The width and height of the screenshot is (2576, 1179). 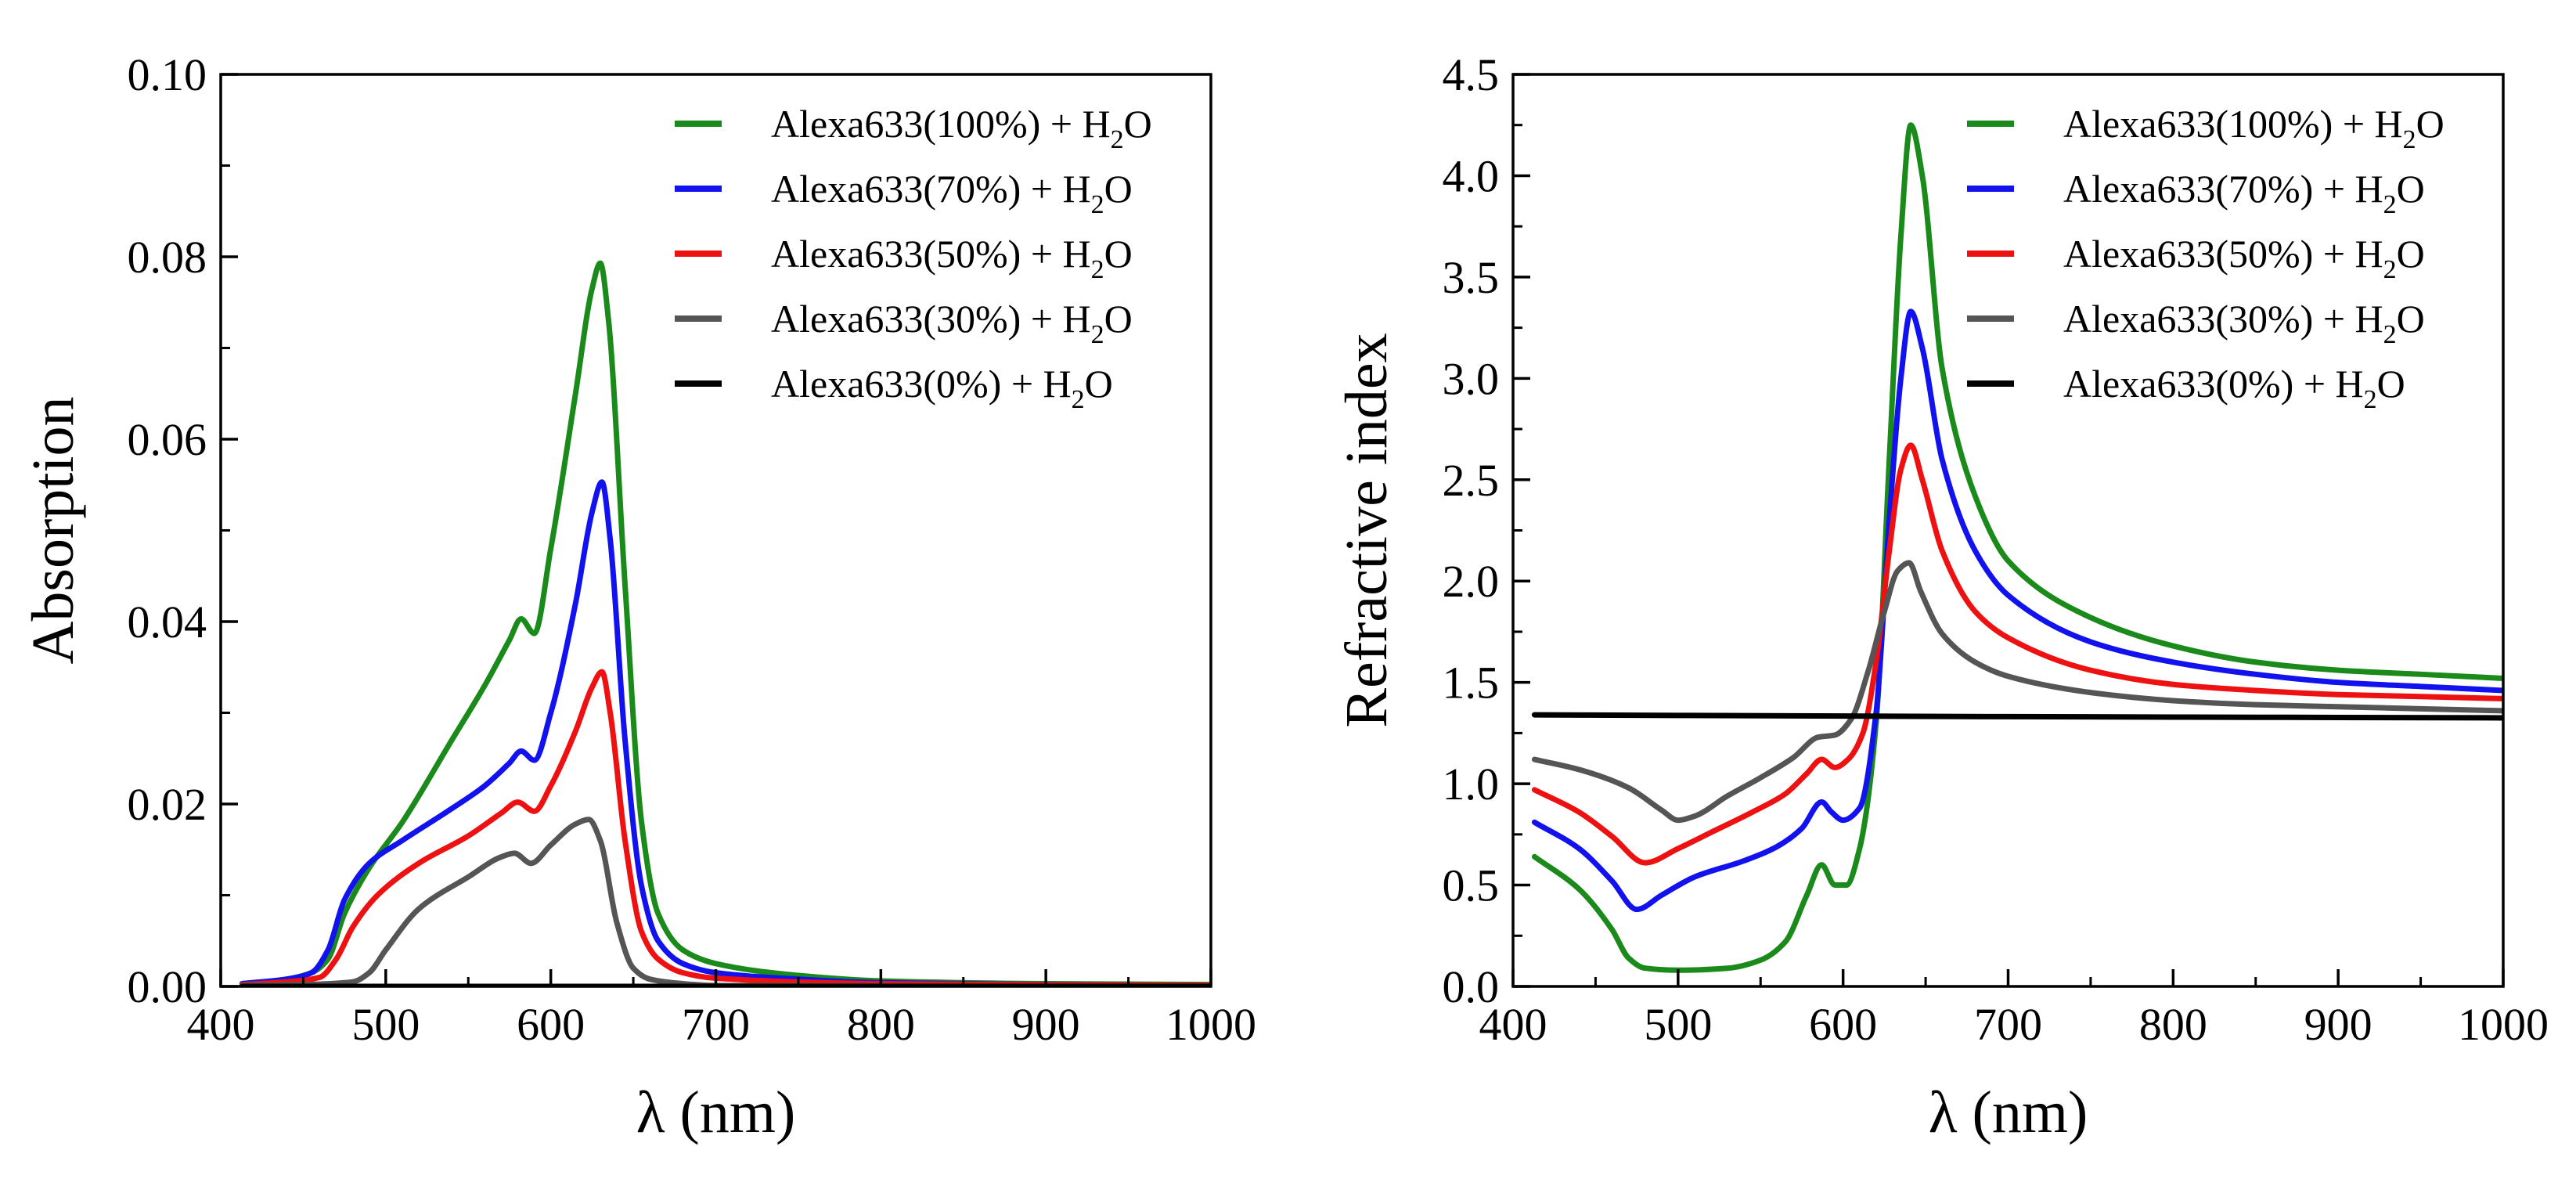 What do you see at coordinates (1471, 378) in the screenshot?
I see `y-tick-label: 3.0` at bounding box center [1471, 378].